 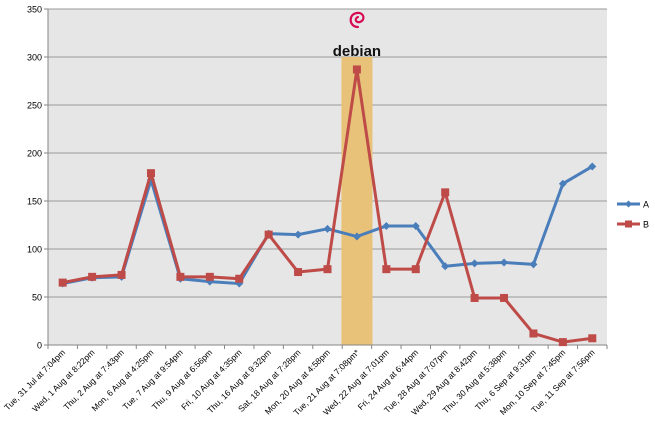 What do you see at coordinates (633, 205) in the screenshot?
I see `legend-item: A` at bounding box center [633, 205].